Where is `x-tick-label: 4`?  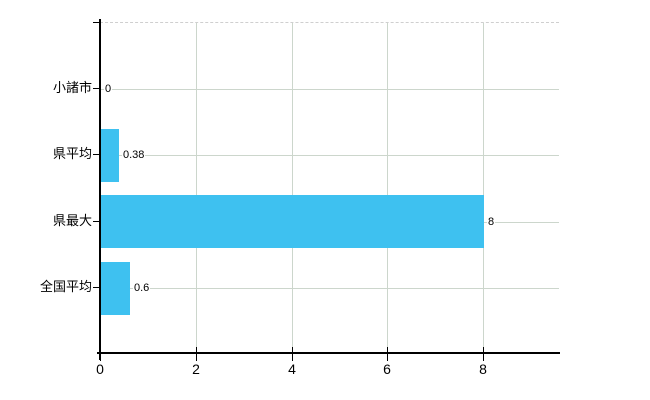 x-tick-label: 4 is located at coordinates (292, 369).